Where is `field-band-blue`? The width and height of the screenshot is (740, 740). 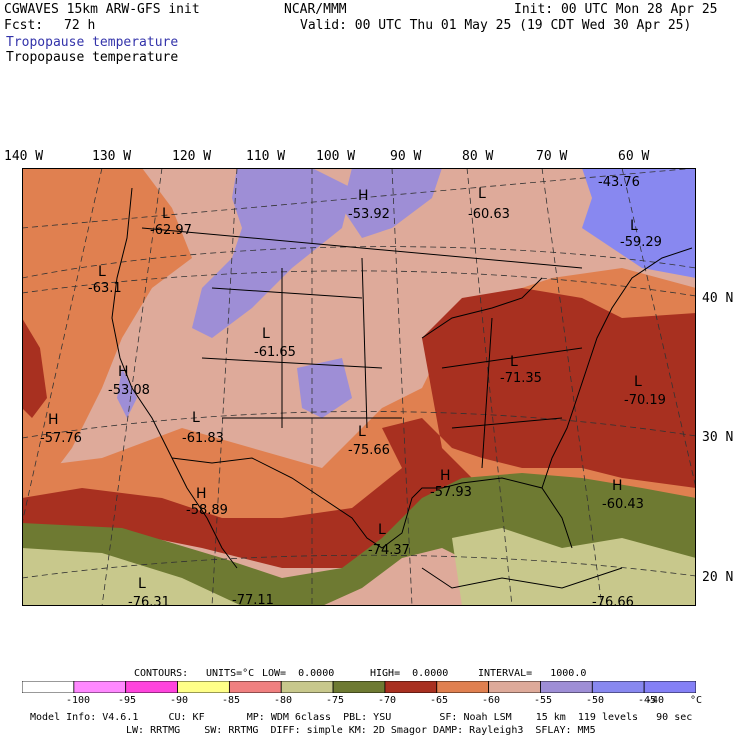
field-band-blue is located at coordinates (639, 223).